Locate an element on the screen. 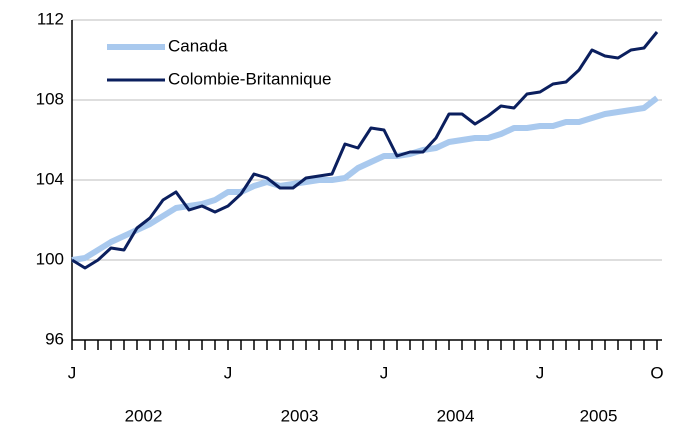 Image resolution: width=678 pixels, height=433 pixels. y-tick-label: 96 is located at coordinates (54, 338).